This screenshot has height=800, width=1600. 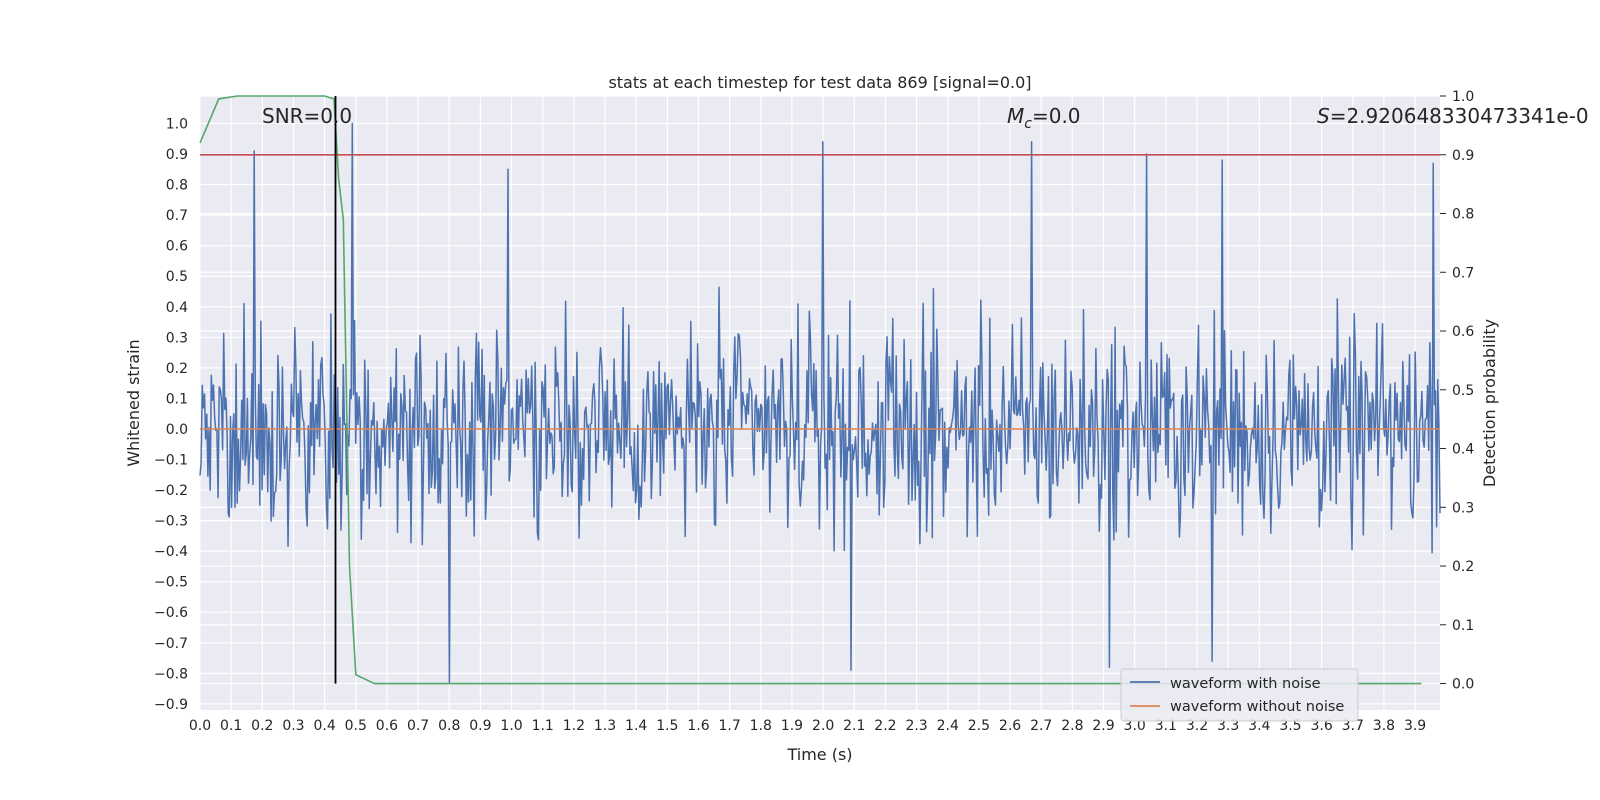 What do you see at coordinates (1463, 97) in the screenshot?
I see `y2-tick-label: 1.0` at bounding box center [1463, 97].